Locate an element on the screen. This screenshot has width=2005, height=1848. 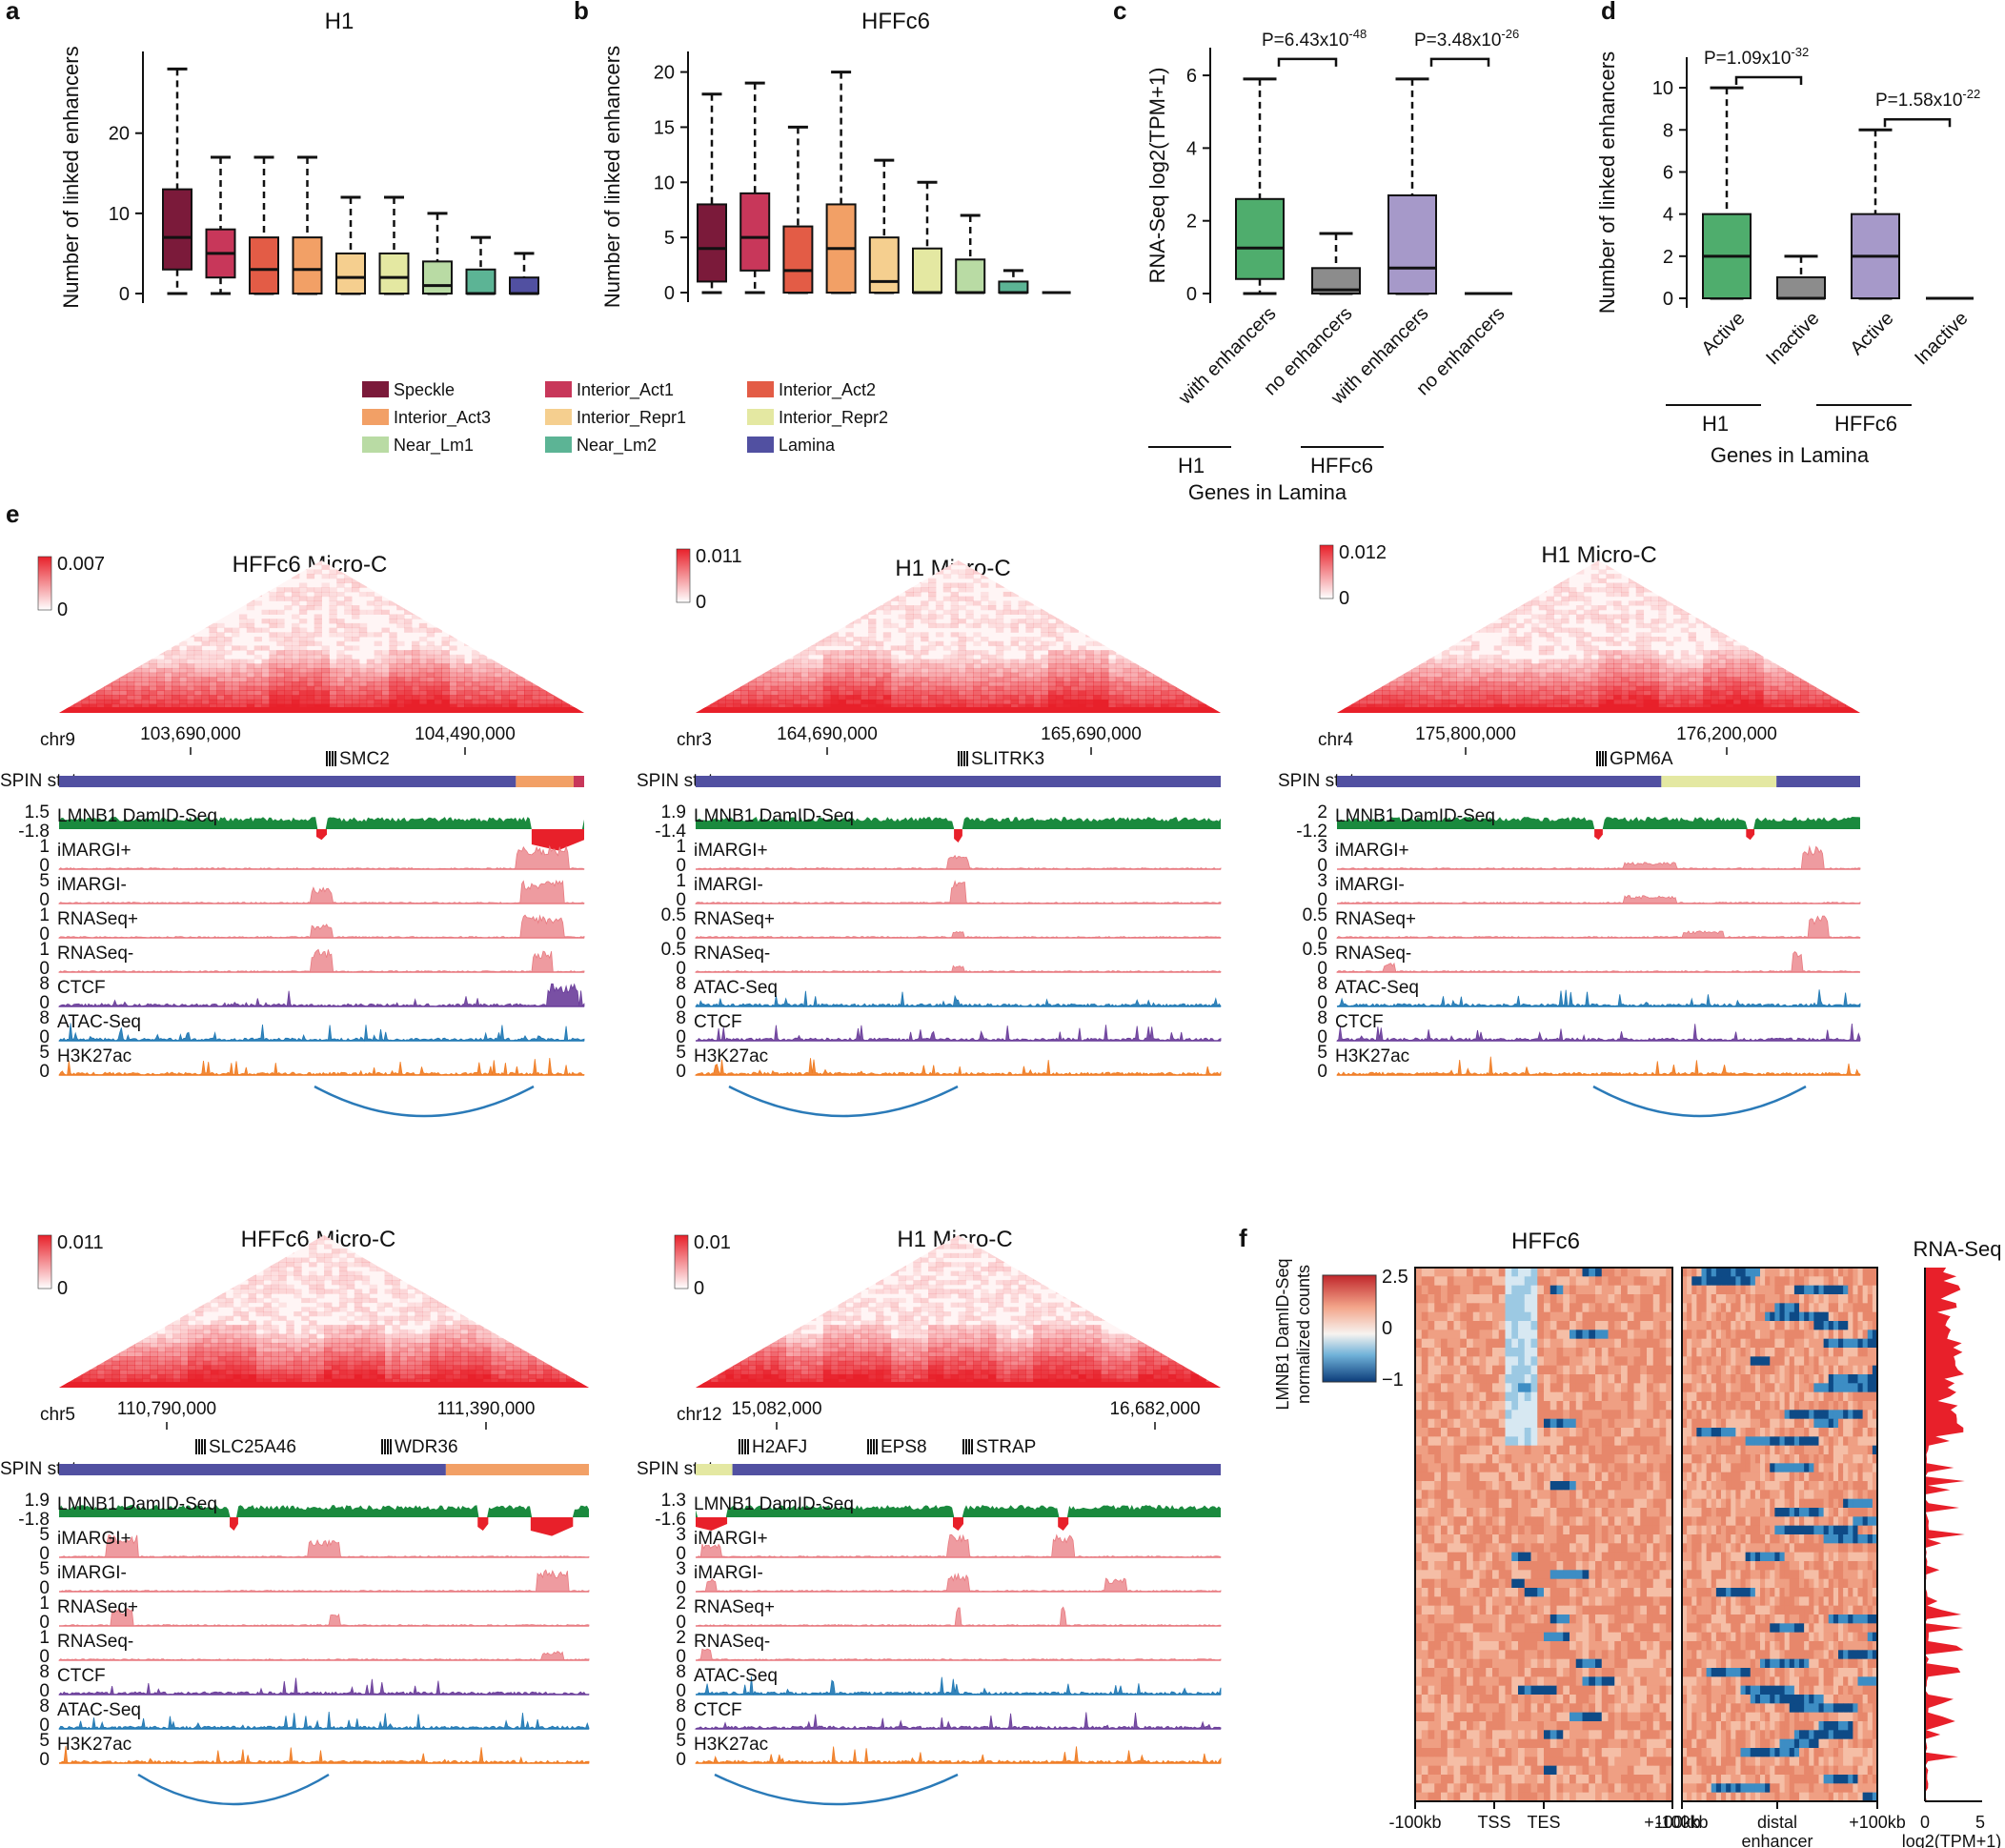
box is located at coordinates (712, 243).